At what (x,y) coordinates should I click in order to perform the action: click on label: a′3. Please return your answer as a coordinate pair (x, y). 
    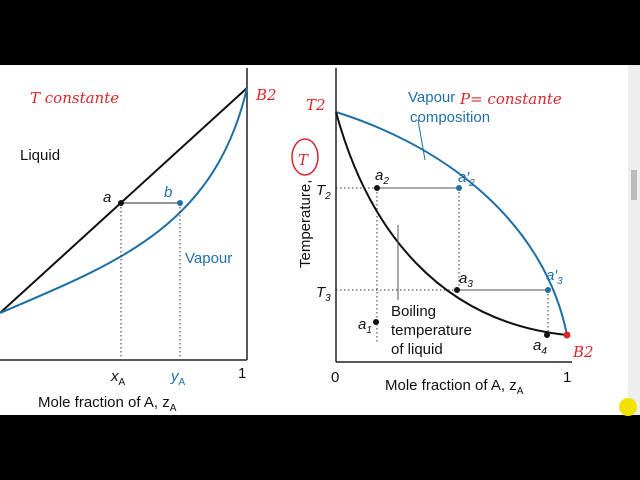
    Looking at the image, I should click on (554, 277).